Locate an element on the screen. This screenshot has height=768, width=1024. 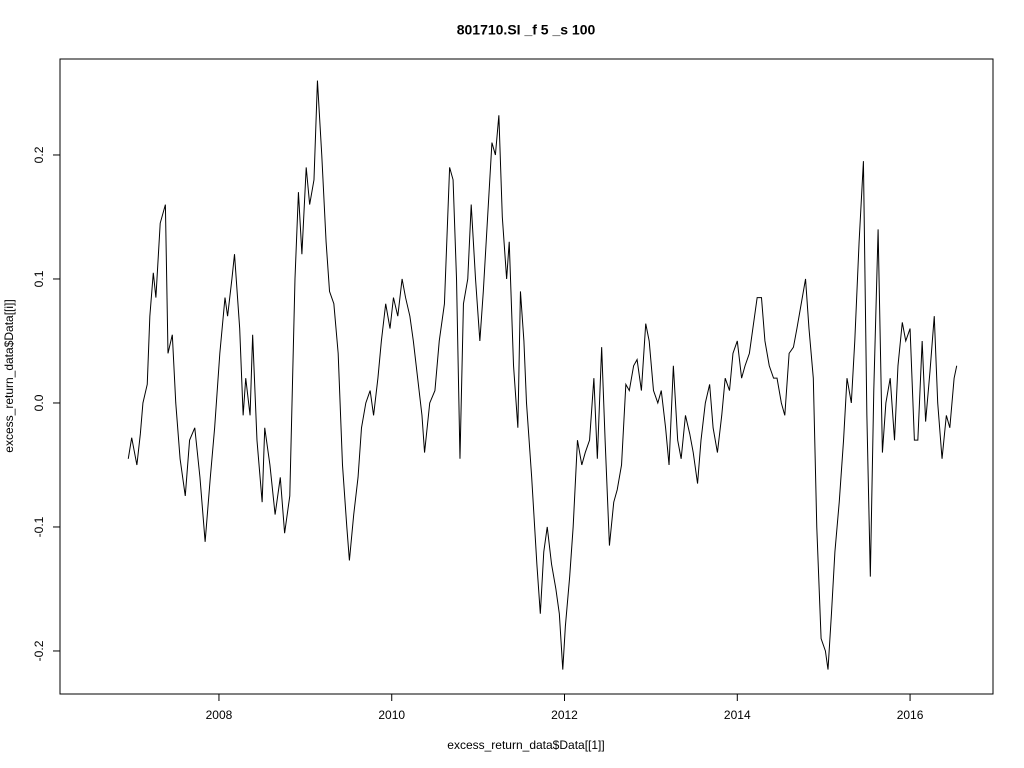
x-tick-label: 2014 is located at coordinates (737, 715).